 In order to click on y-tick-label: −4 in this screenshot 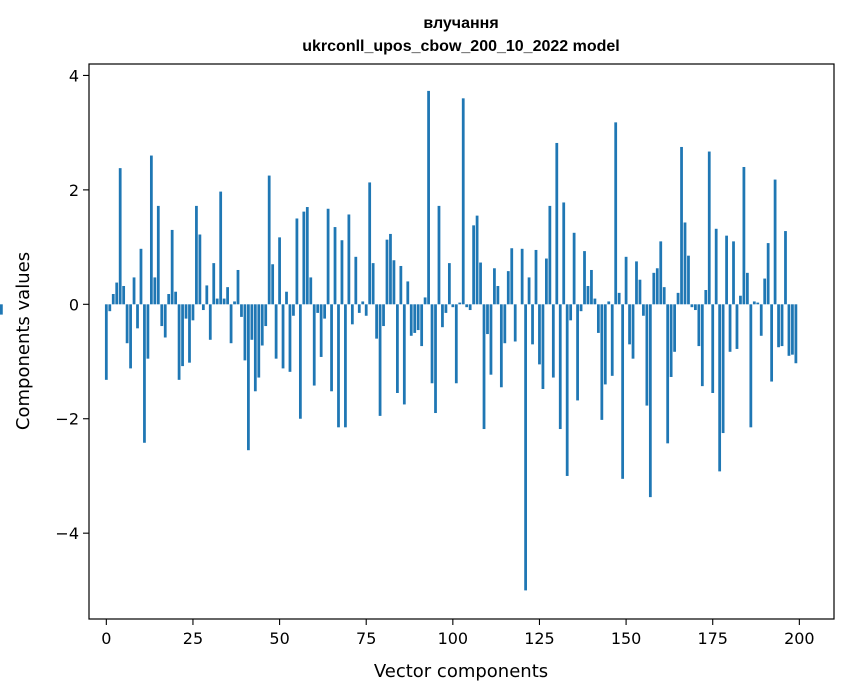, I will do `click(67, 533)`.